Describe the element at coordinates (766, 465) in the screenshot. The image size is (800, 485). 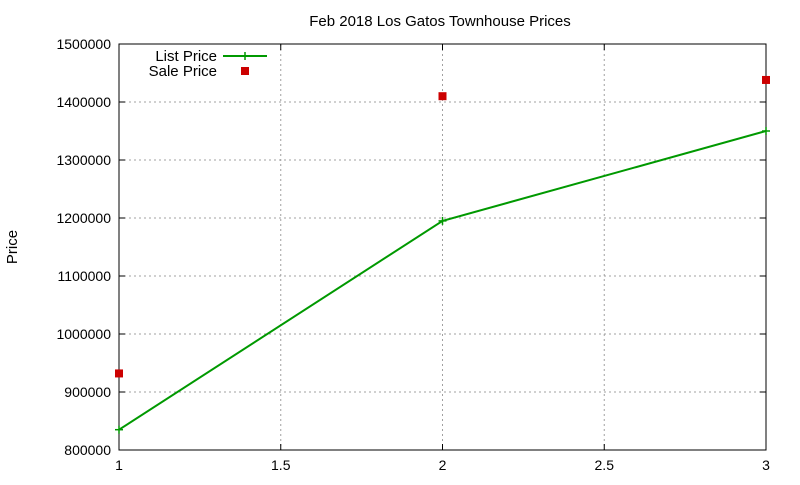
I see `x-tick-label: 3` at that location.